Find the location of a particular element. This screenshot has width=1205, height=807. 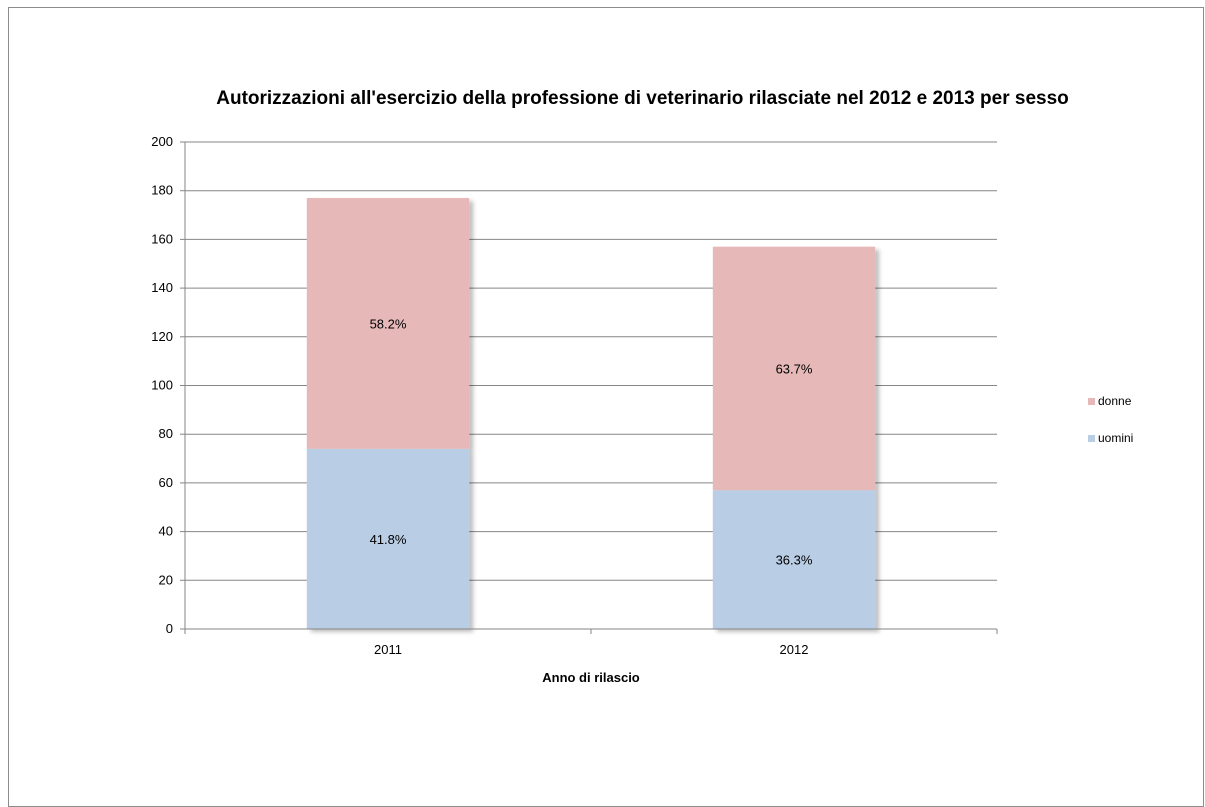

y-tick-label: 20 is located at coordinates (166, 579).